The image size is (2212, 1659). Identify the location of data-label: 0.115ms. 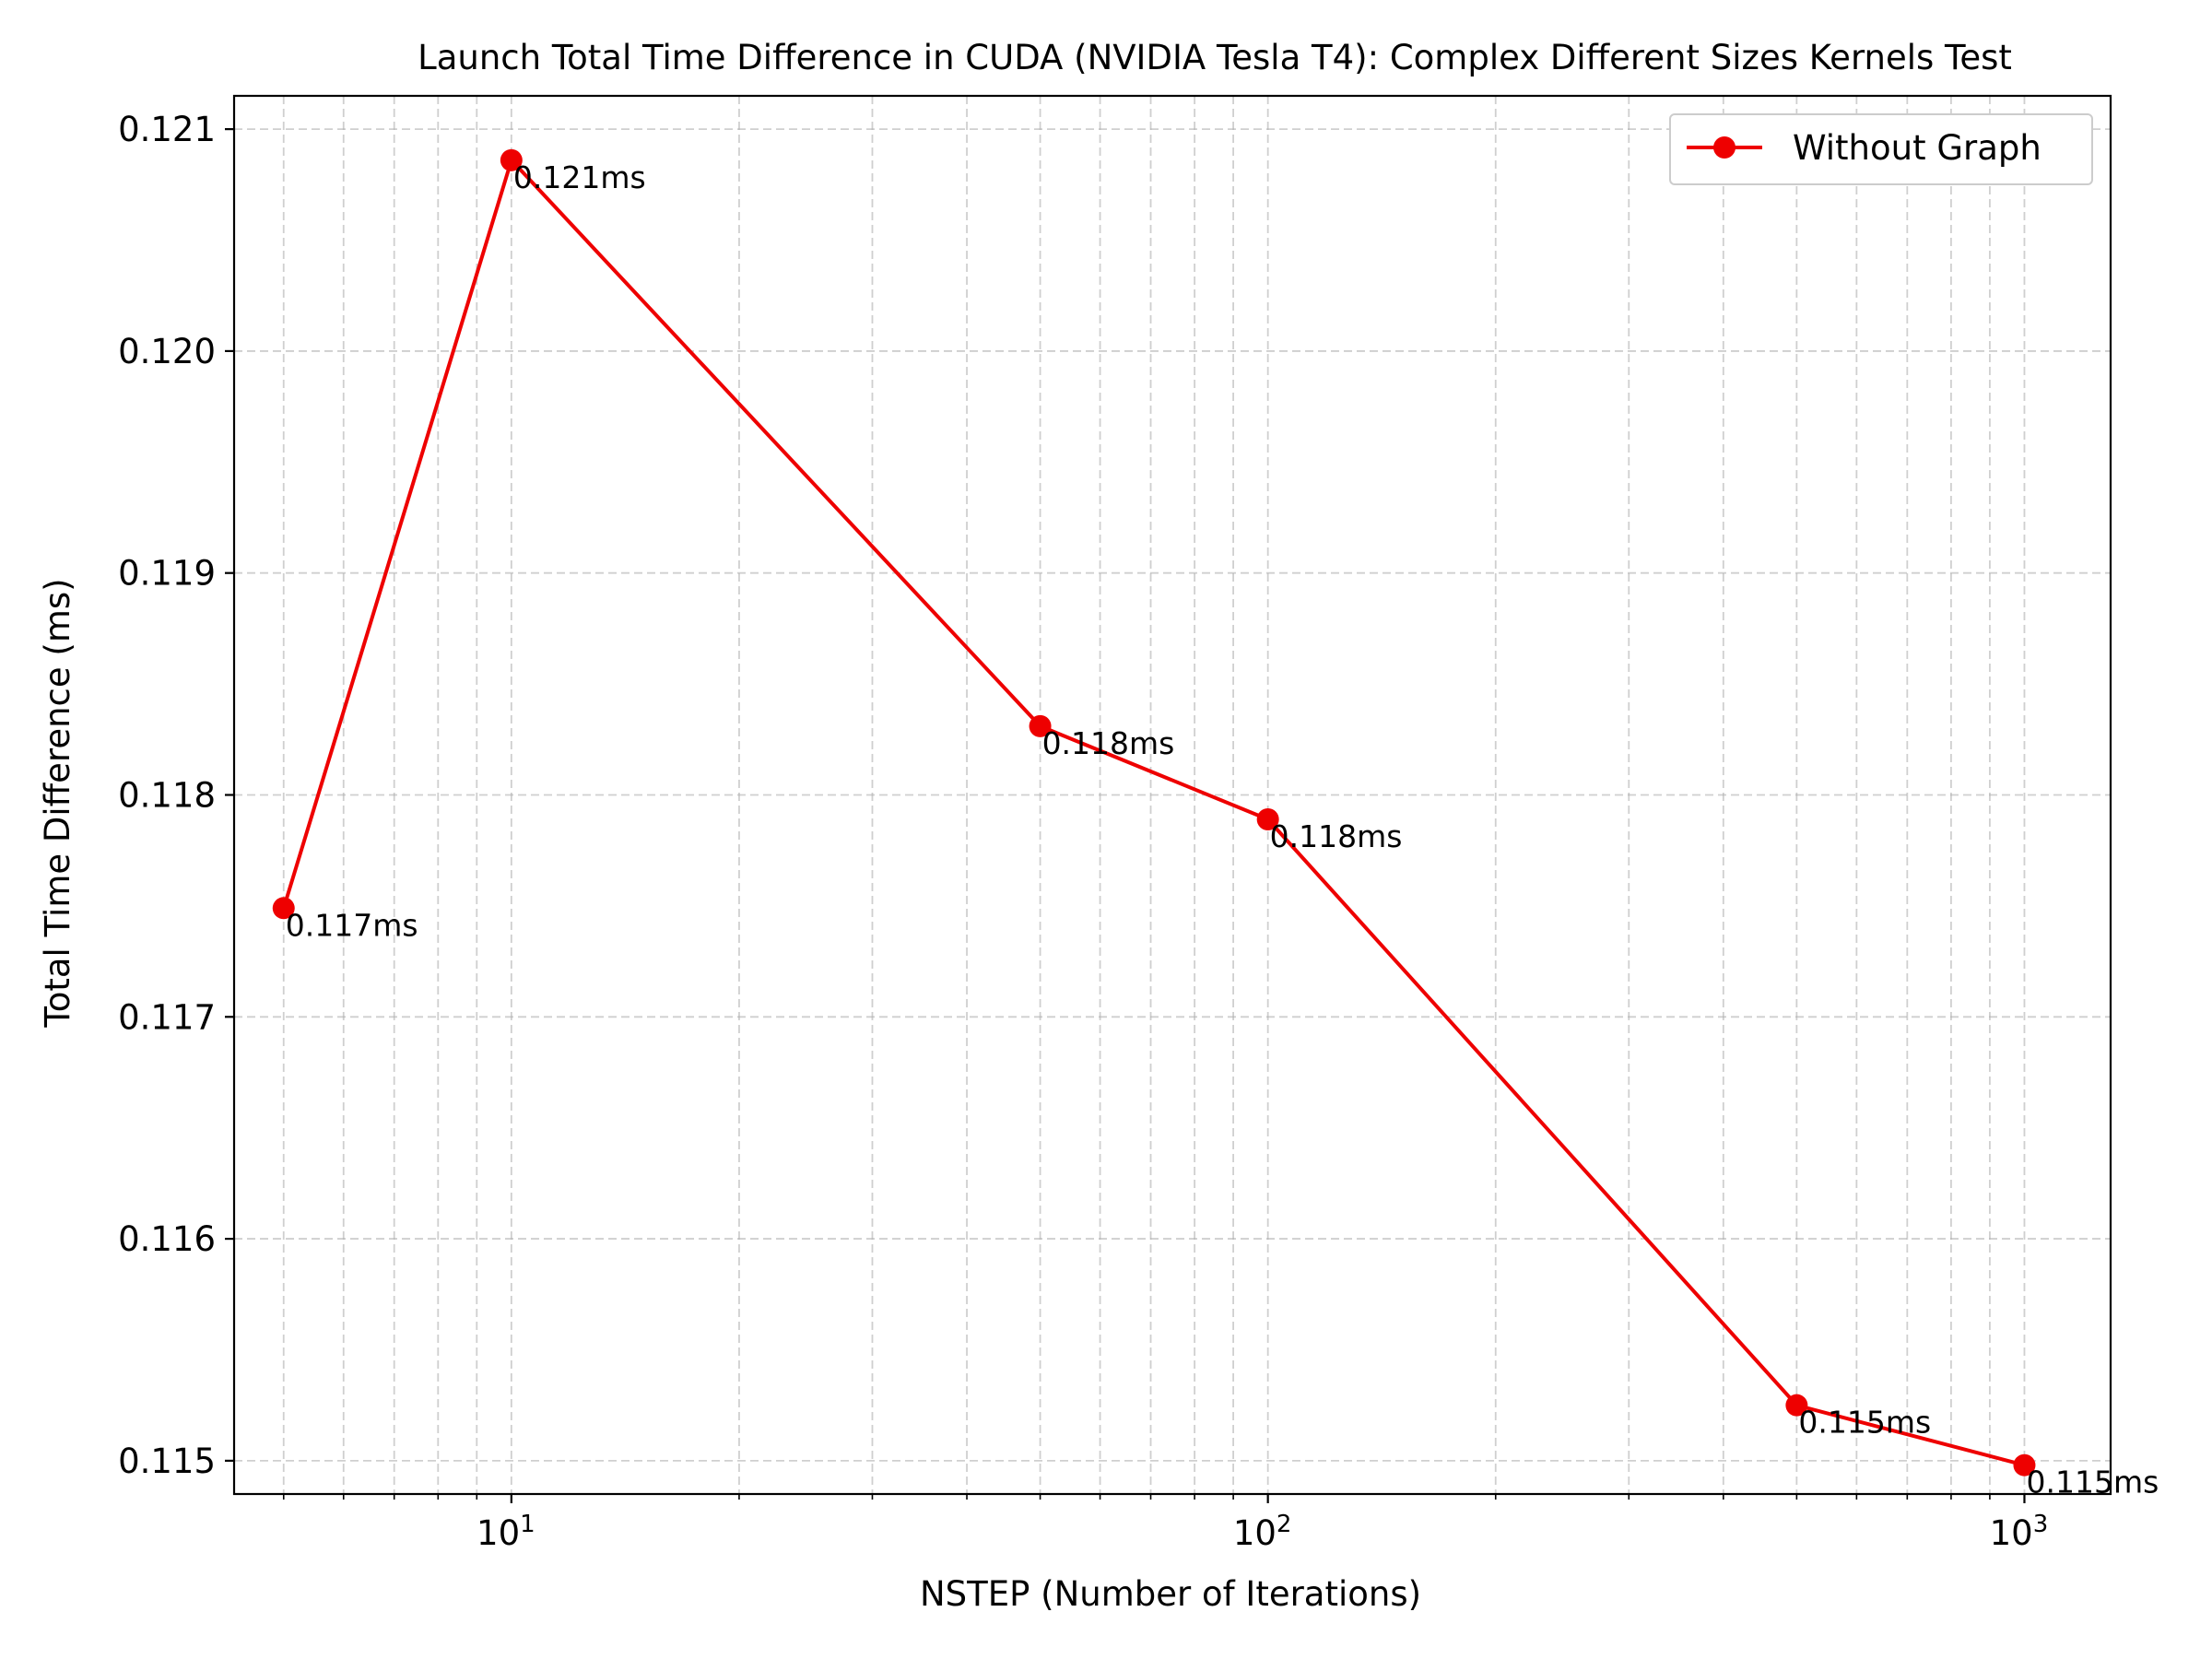
(1864, 1423).